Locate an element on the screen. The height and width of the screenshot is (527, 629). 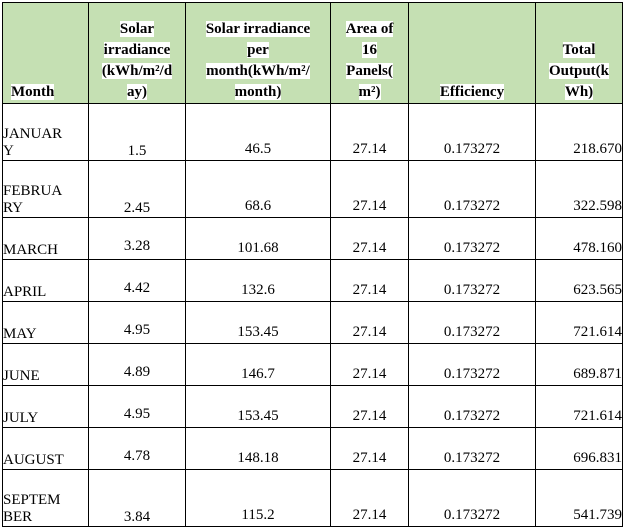
month-text: MARCH is located at coordinates (31, 250).